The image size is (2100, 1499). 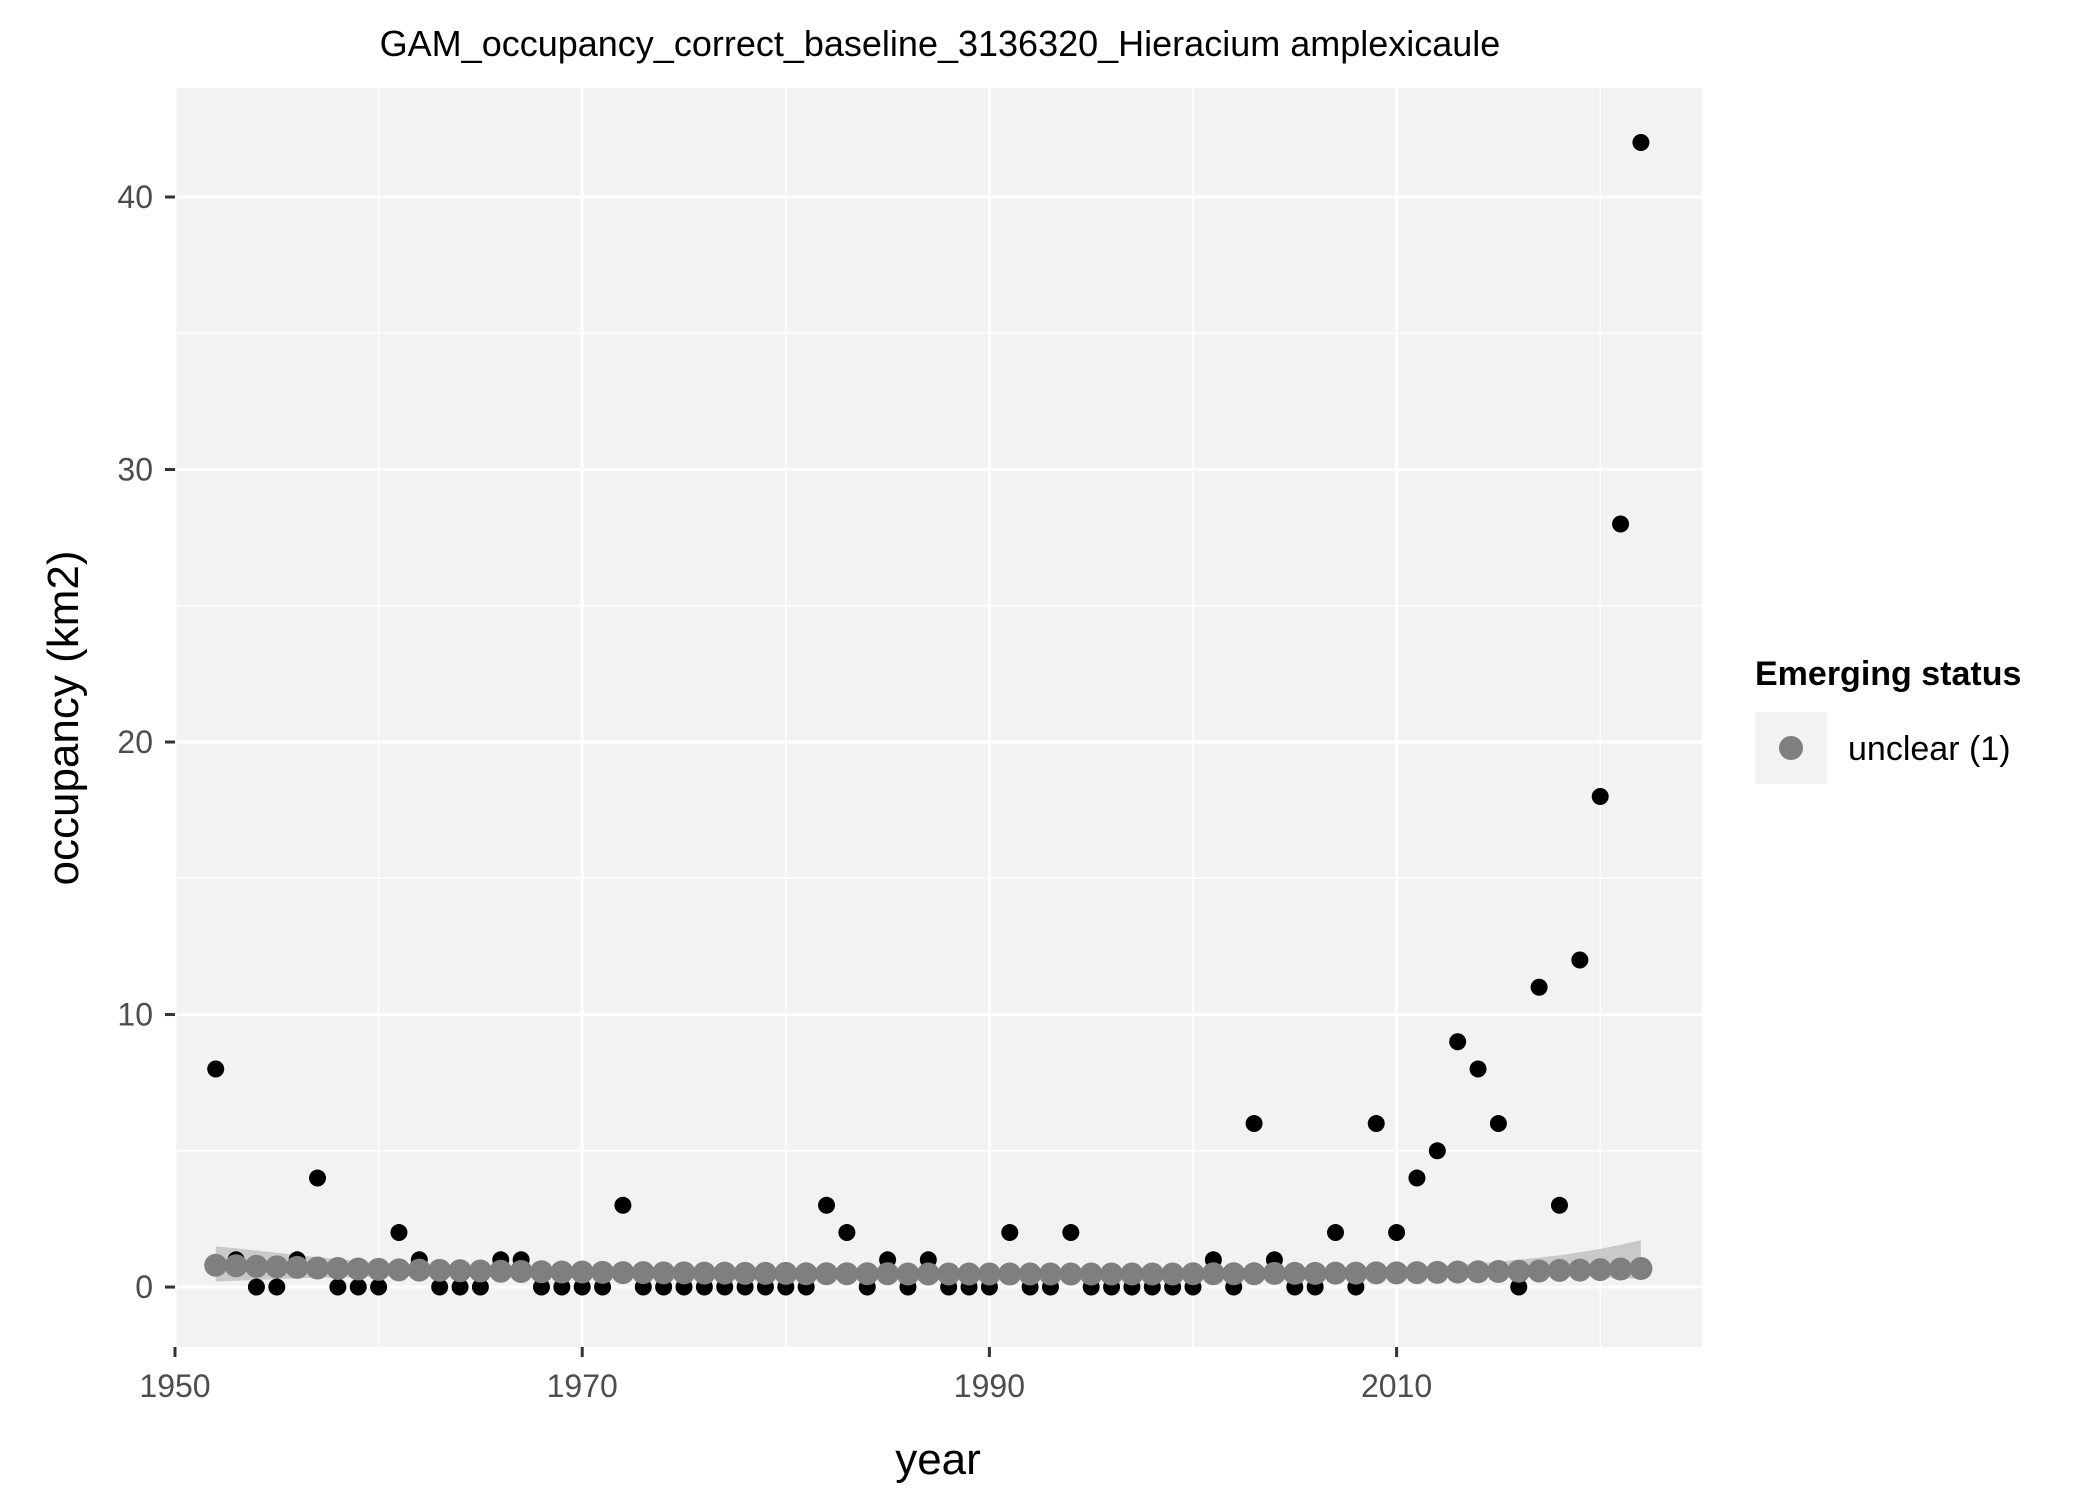 What do you see at coordinates (135, 470) in the screenshot?
I see `y-tick-label: 30` at bounding box center [135, 470].